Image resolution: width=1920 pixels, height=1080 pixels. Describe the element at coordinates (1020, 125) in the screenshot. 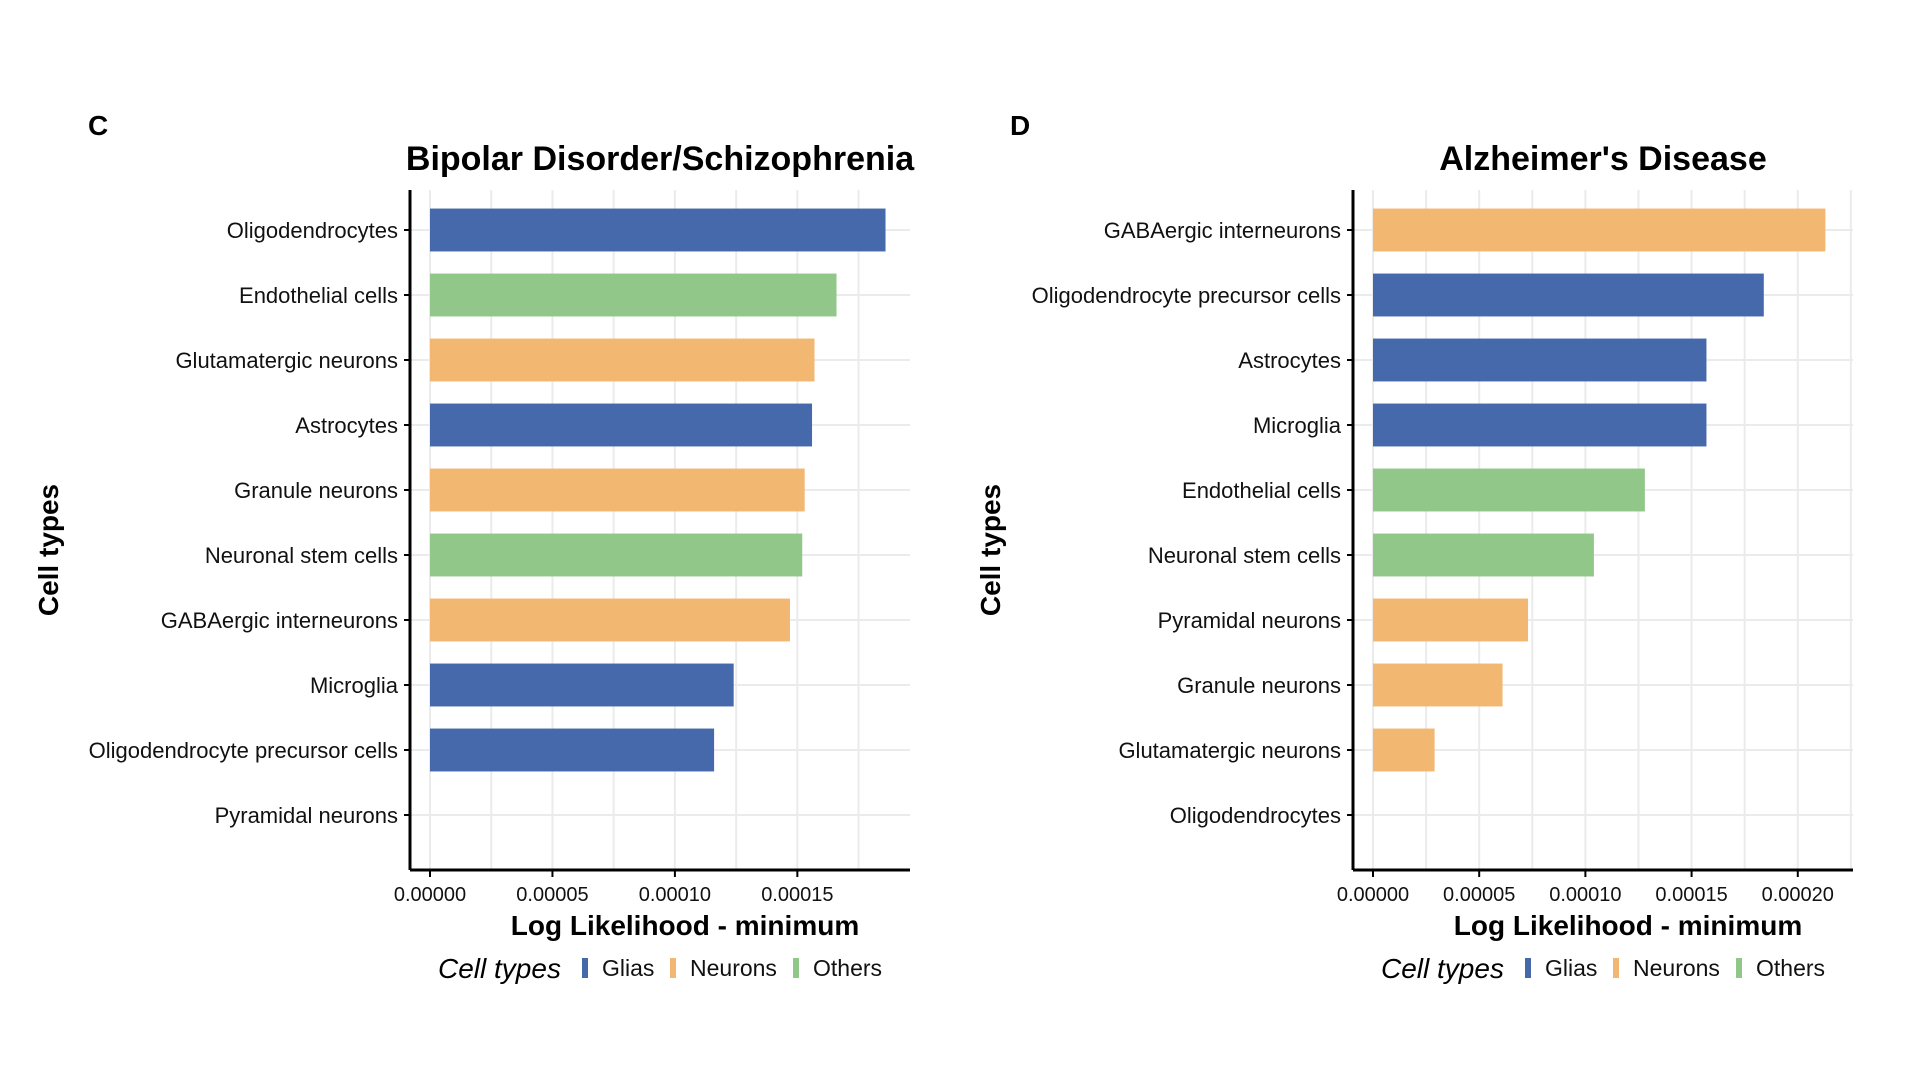

I see `panel-letter: D` at that location.